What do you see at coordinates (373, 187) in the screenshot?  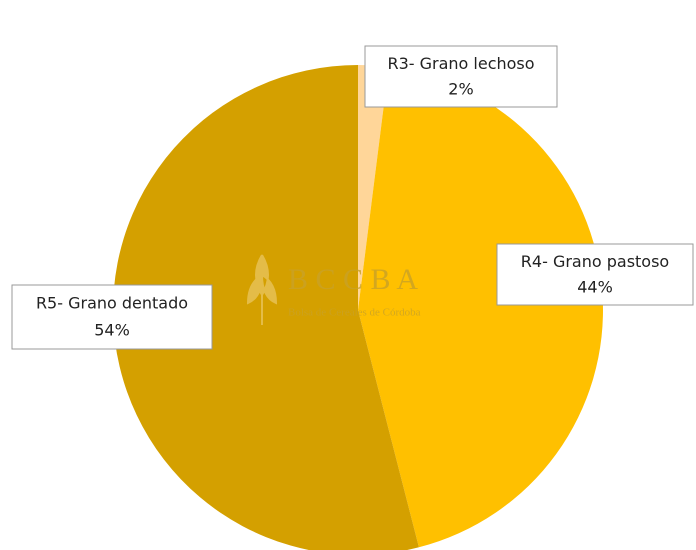 I see `pie-slice` at bounding box center [373, 187].